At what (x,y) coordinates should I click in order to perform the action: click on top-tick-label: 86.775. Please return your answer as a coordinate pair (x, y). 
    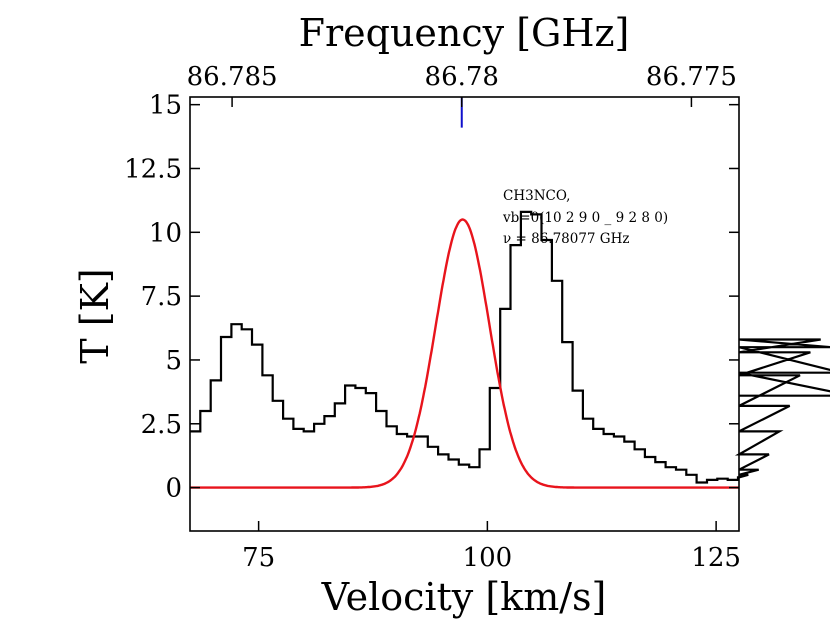
    Looking at the image, I should click on (691, 77).